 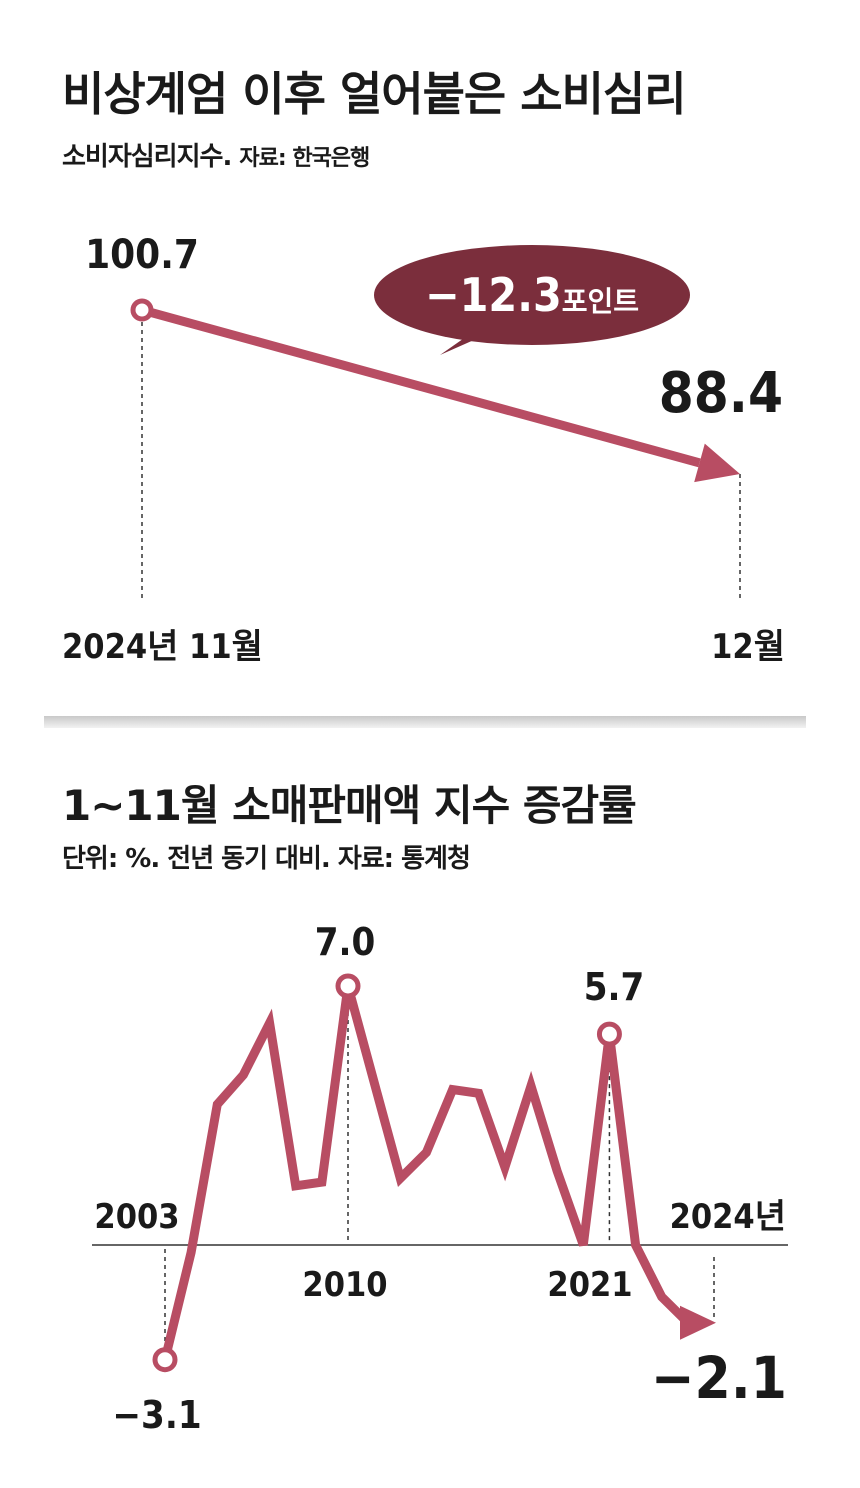 What do you see at coordinates (420, 386) in the screenshot?
I see `series-line-consumer-sentiment` at bounding box center [420, 386].